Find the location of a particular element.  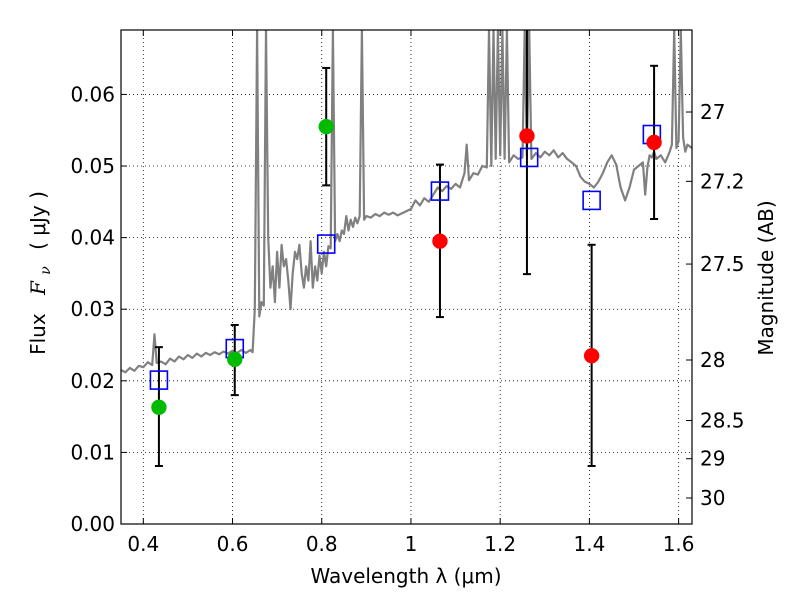

x-tick-label: 1.4 is located at coordinates (589, 544).